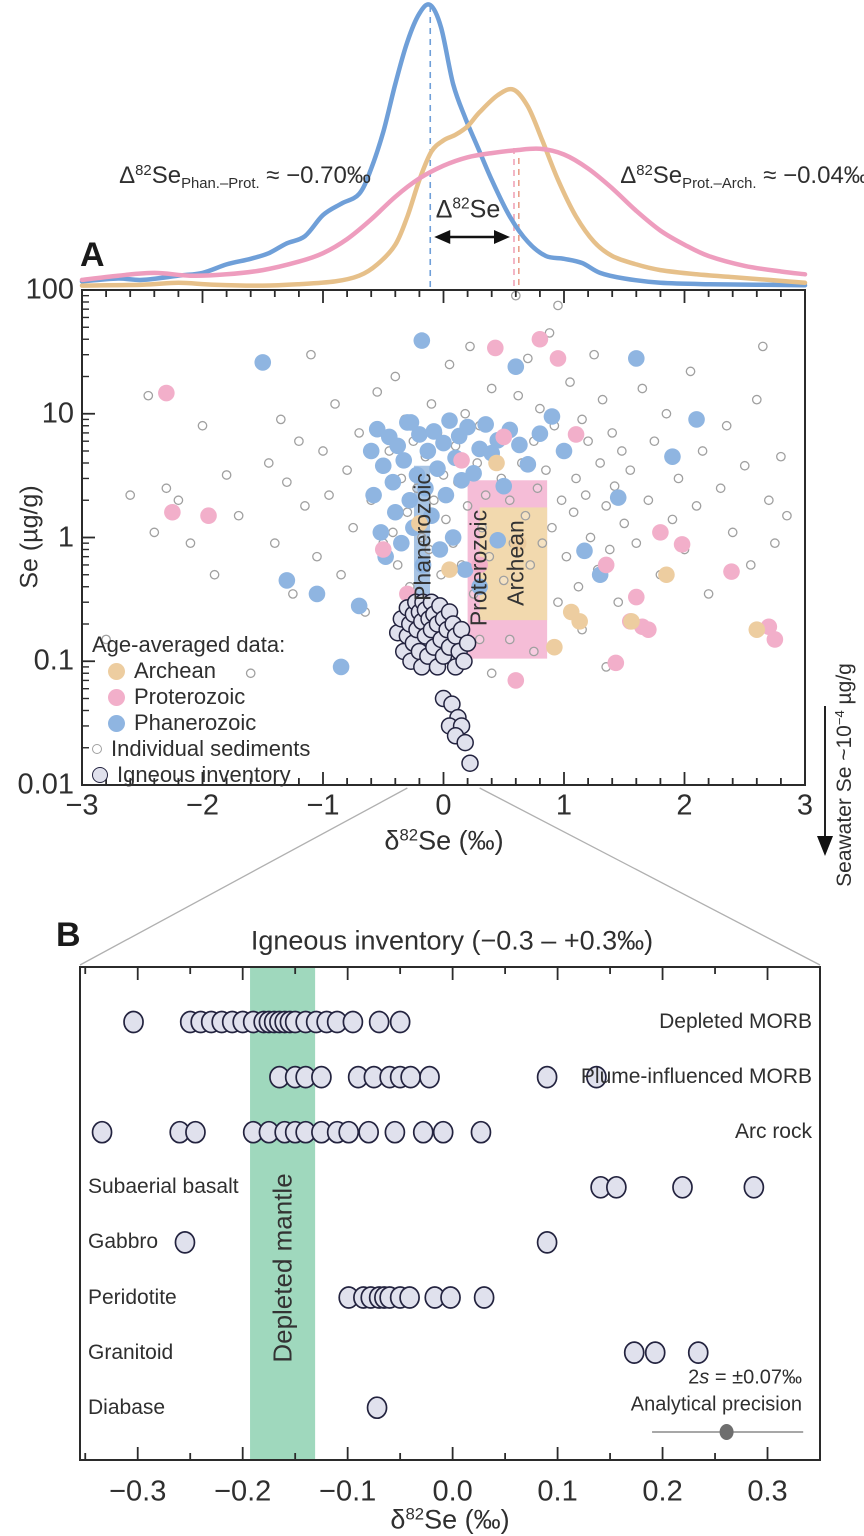  What do you see at coordinates (68, 935) in the screenshot?
I see `panel-b-label: B` at bounding box center [68, 935].